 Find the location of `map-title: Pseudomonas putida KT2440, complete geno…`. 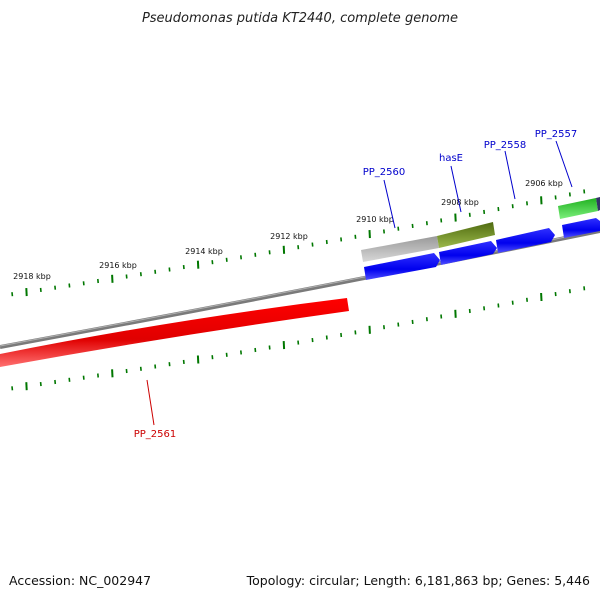

map-title: Pseudomonas putida KT2440, complete geno… is located at coordinates (300, 18).